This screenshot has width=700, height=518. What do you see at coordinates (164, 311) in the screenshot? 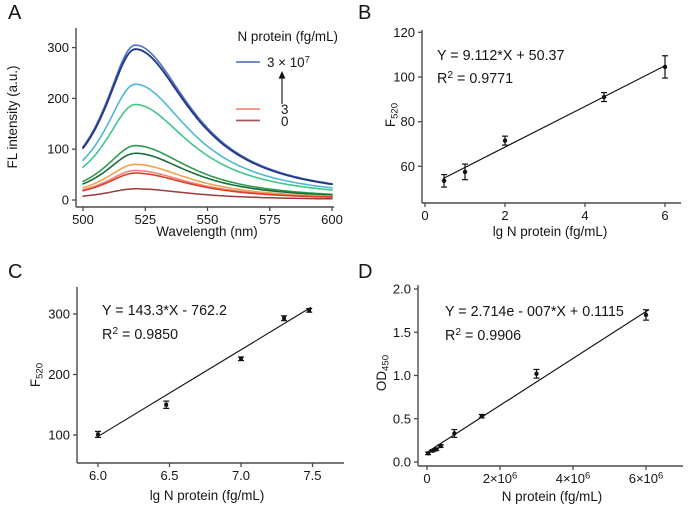
I see `equation-text: Y = 143.3*X - 762.2` at bounding box center [164, 311].